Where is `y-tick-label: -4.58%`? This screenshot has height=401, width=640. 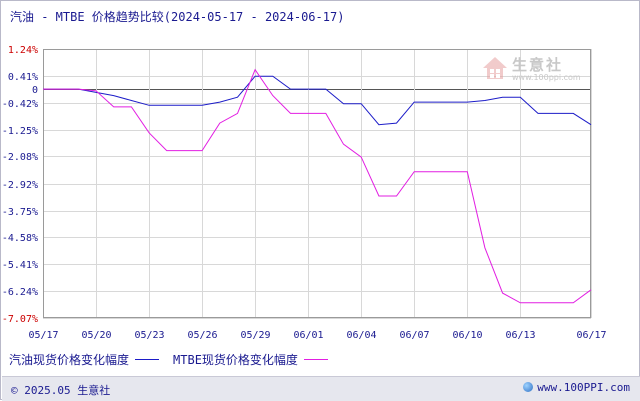 y-tick-label: -4.58% is located at coordinates (20, 238).